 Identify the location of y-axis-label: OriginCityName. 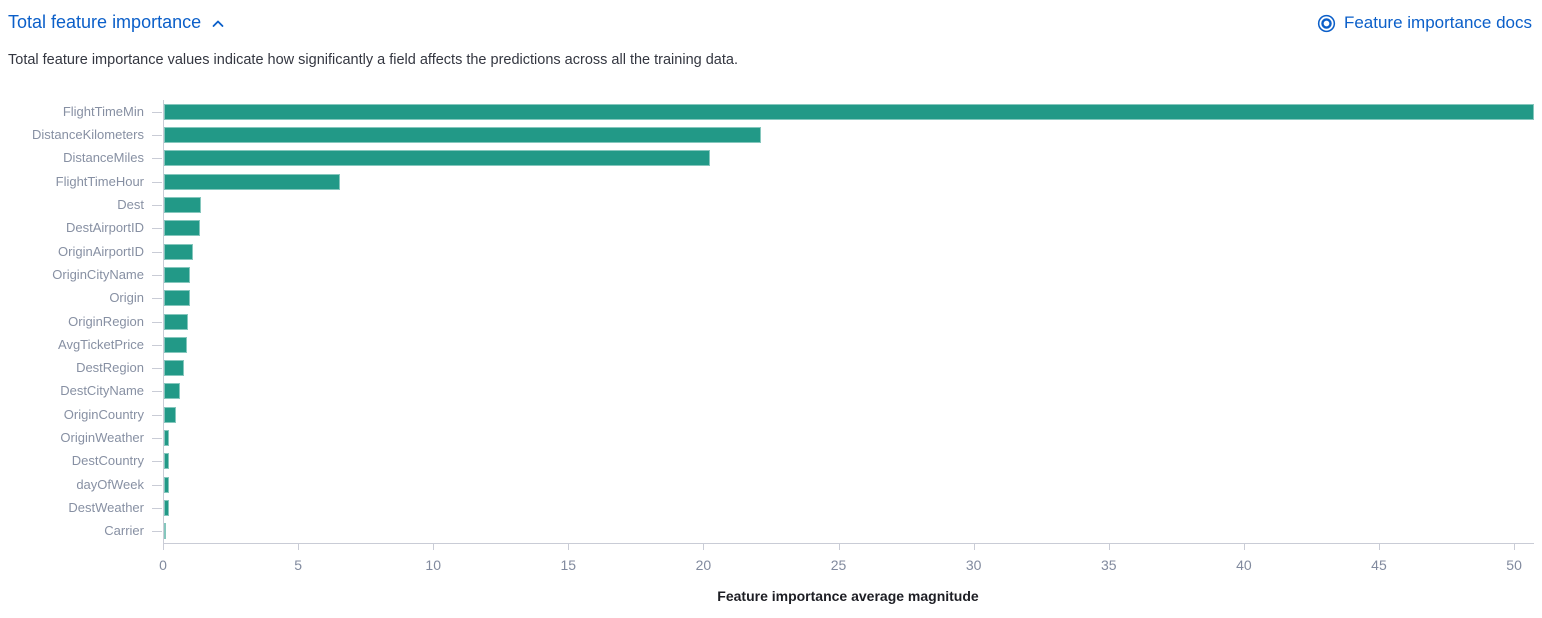
(98, 274).